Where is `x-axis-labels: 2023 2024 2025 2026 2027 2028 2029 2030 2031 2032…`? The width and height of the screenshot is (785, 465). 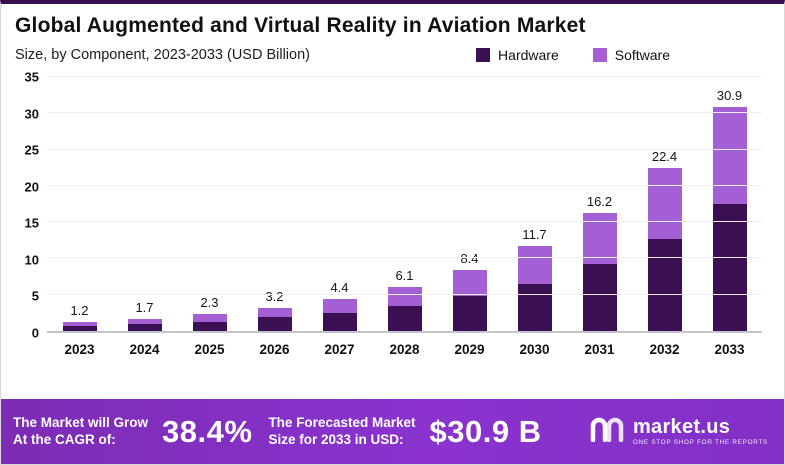
x-axis-labels: 2023 2024 2025 2026 2027 2028 2029 2030 2031 2032… is located at coordinates (404, 349).